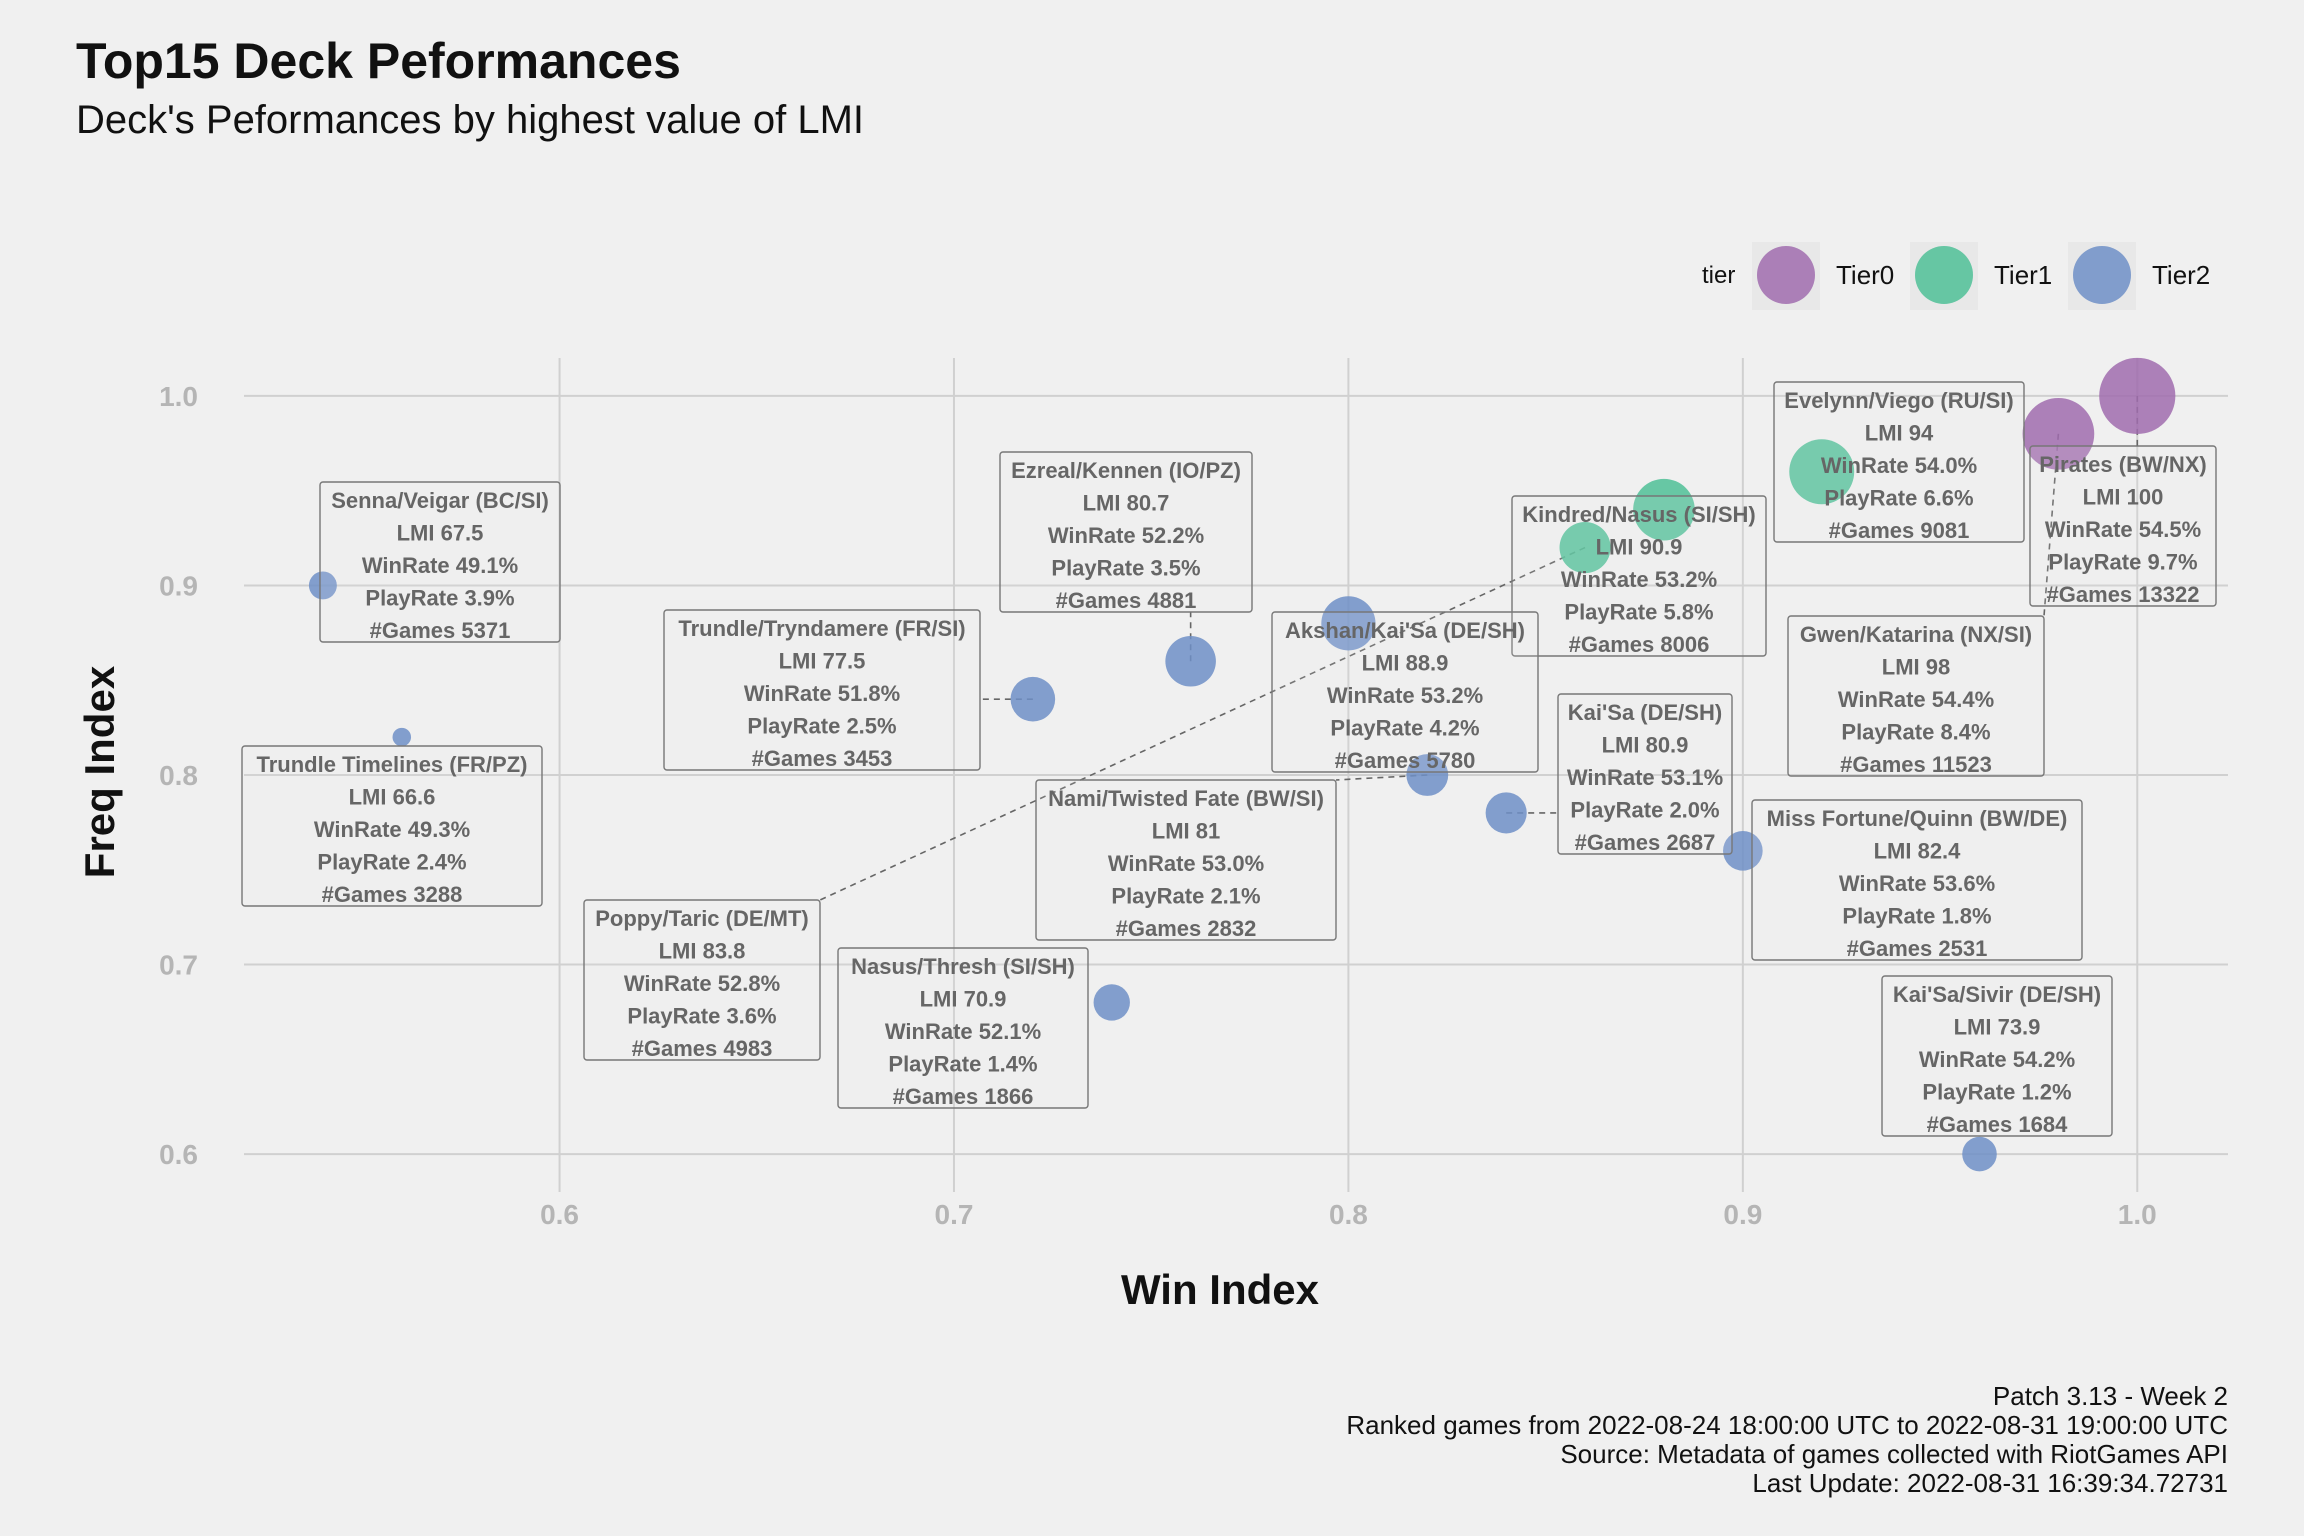 This screenshot has height=1536, width=2304. I want to click on label-stat: #Games 1866, so click(963, 1096).